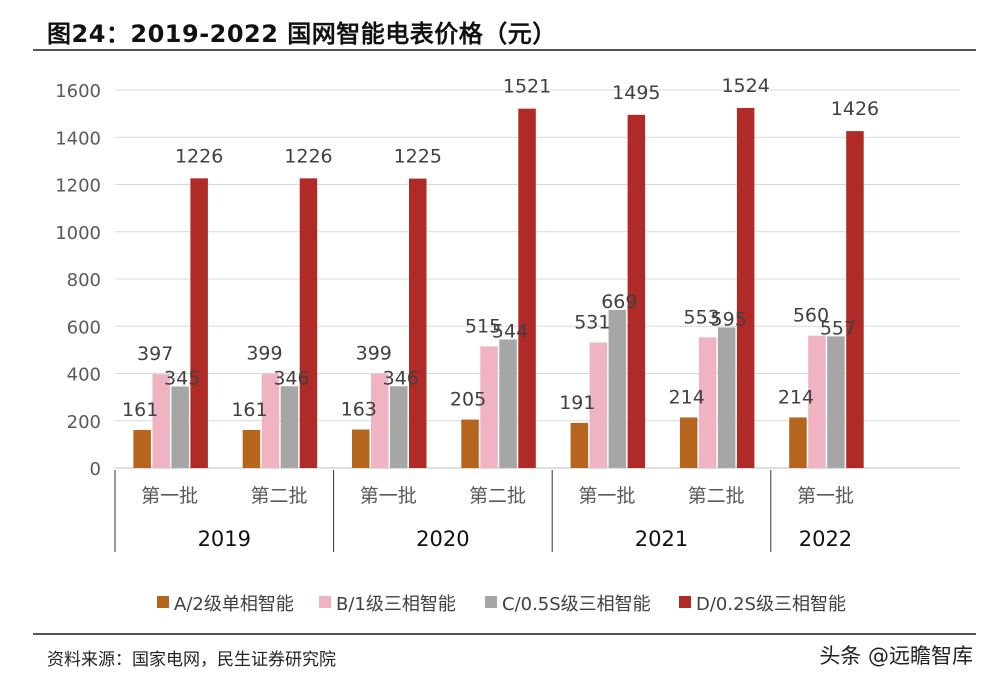 The width and height of the screenshot is (993, 683). Describe the element at coordinates (84, 280) in the screenshot. I see `y-tick-label: 800` at that location.